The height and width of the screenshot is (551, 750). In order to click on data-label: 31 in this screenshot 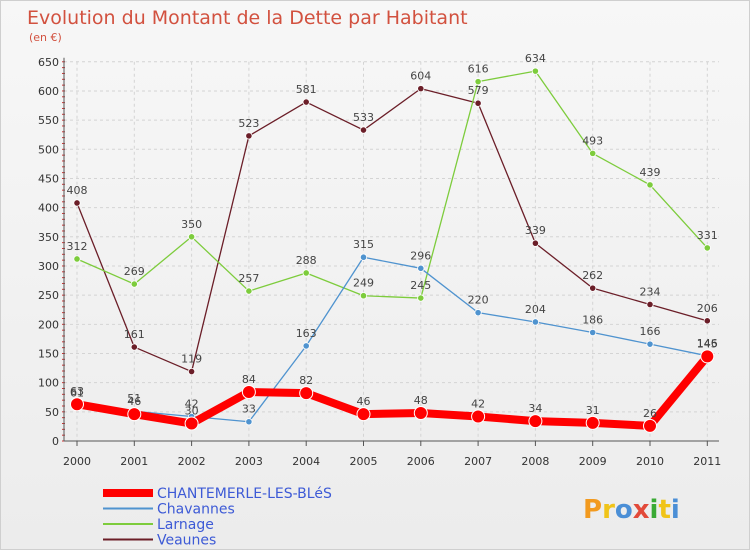, I will do `click(593, 410)`.